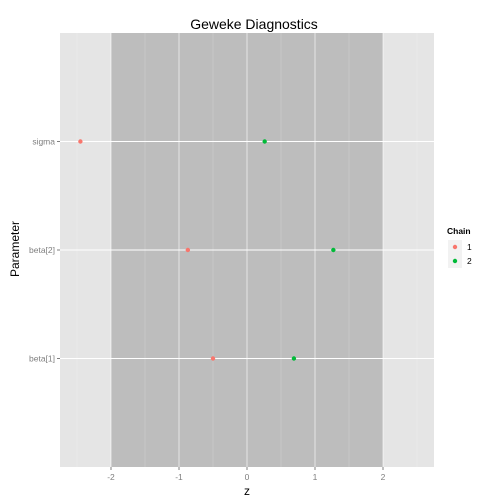 The height and width of the screenshot is (504, 504). I want to click on legend-label-chain-2: 2, so click(469, 261).